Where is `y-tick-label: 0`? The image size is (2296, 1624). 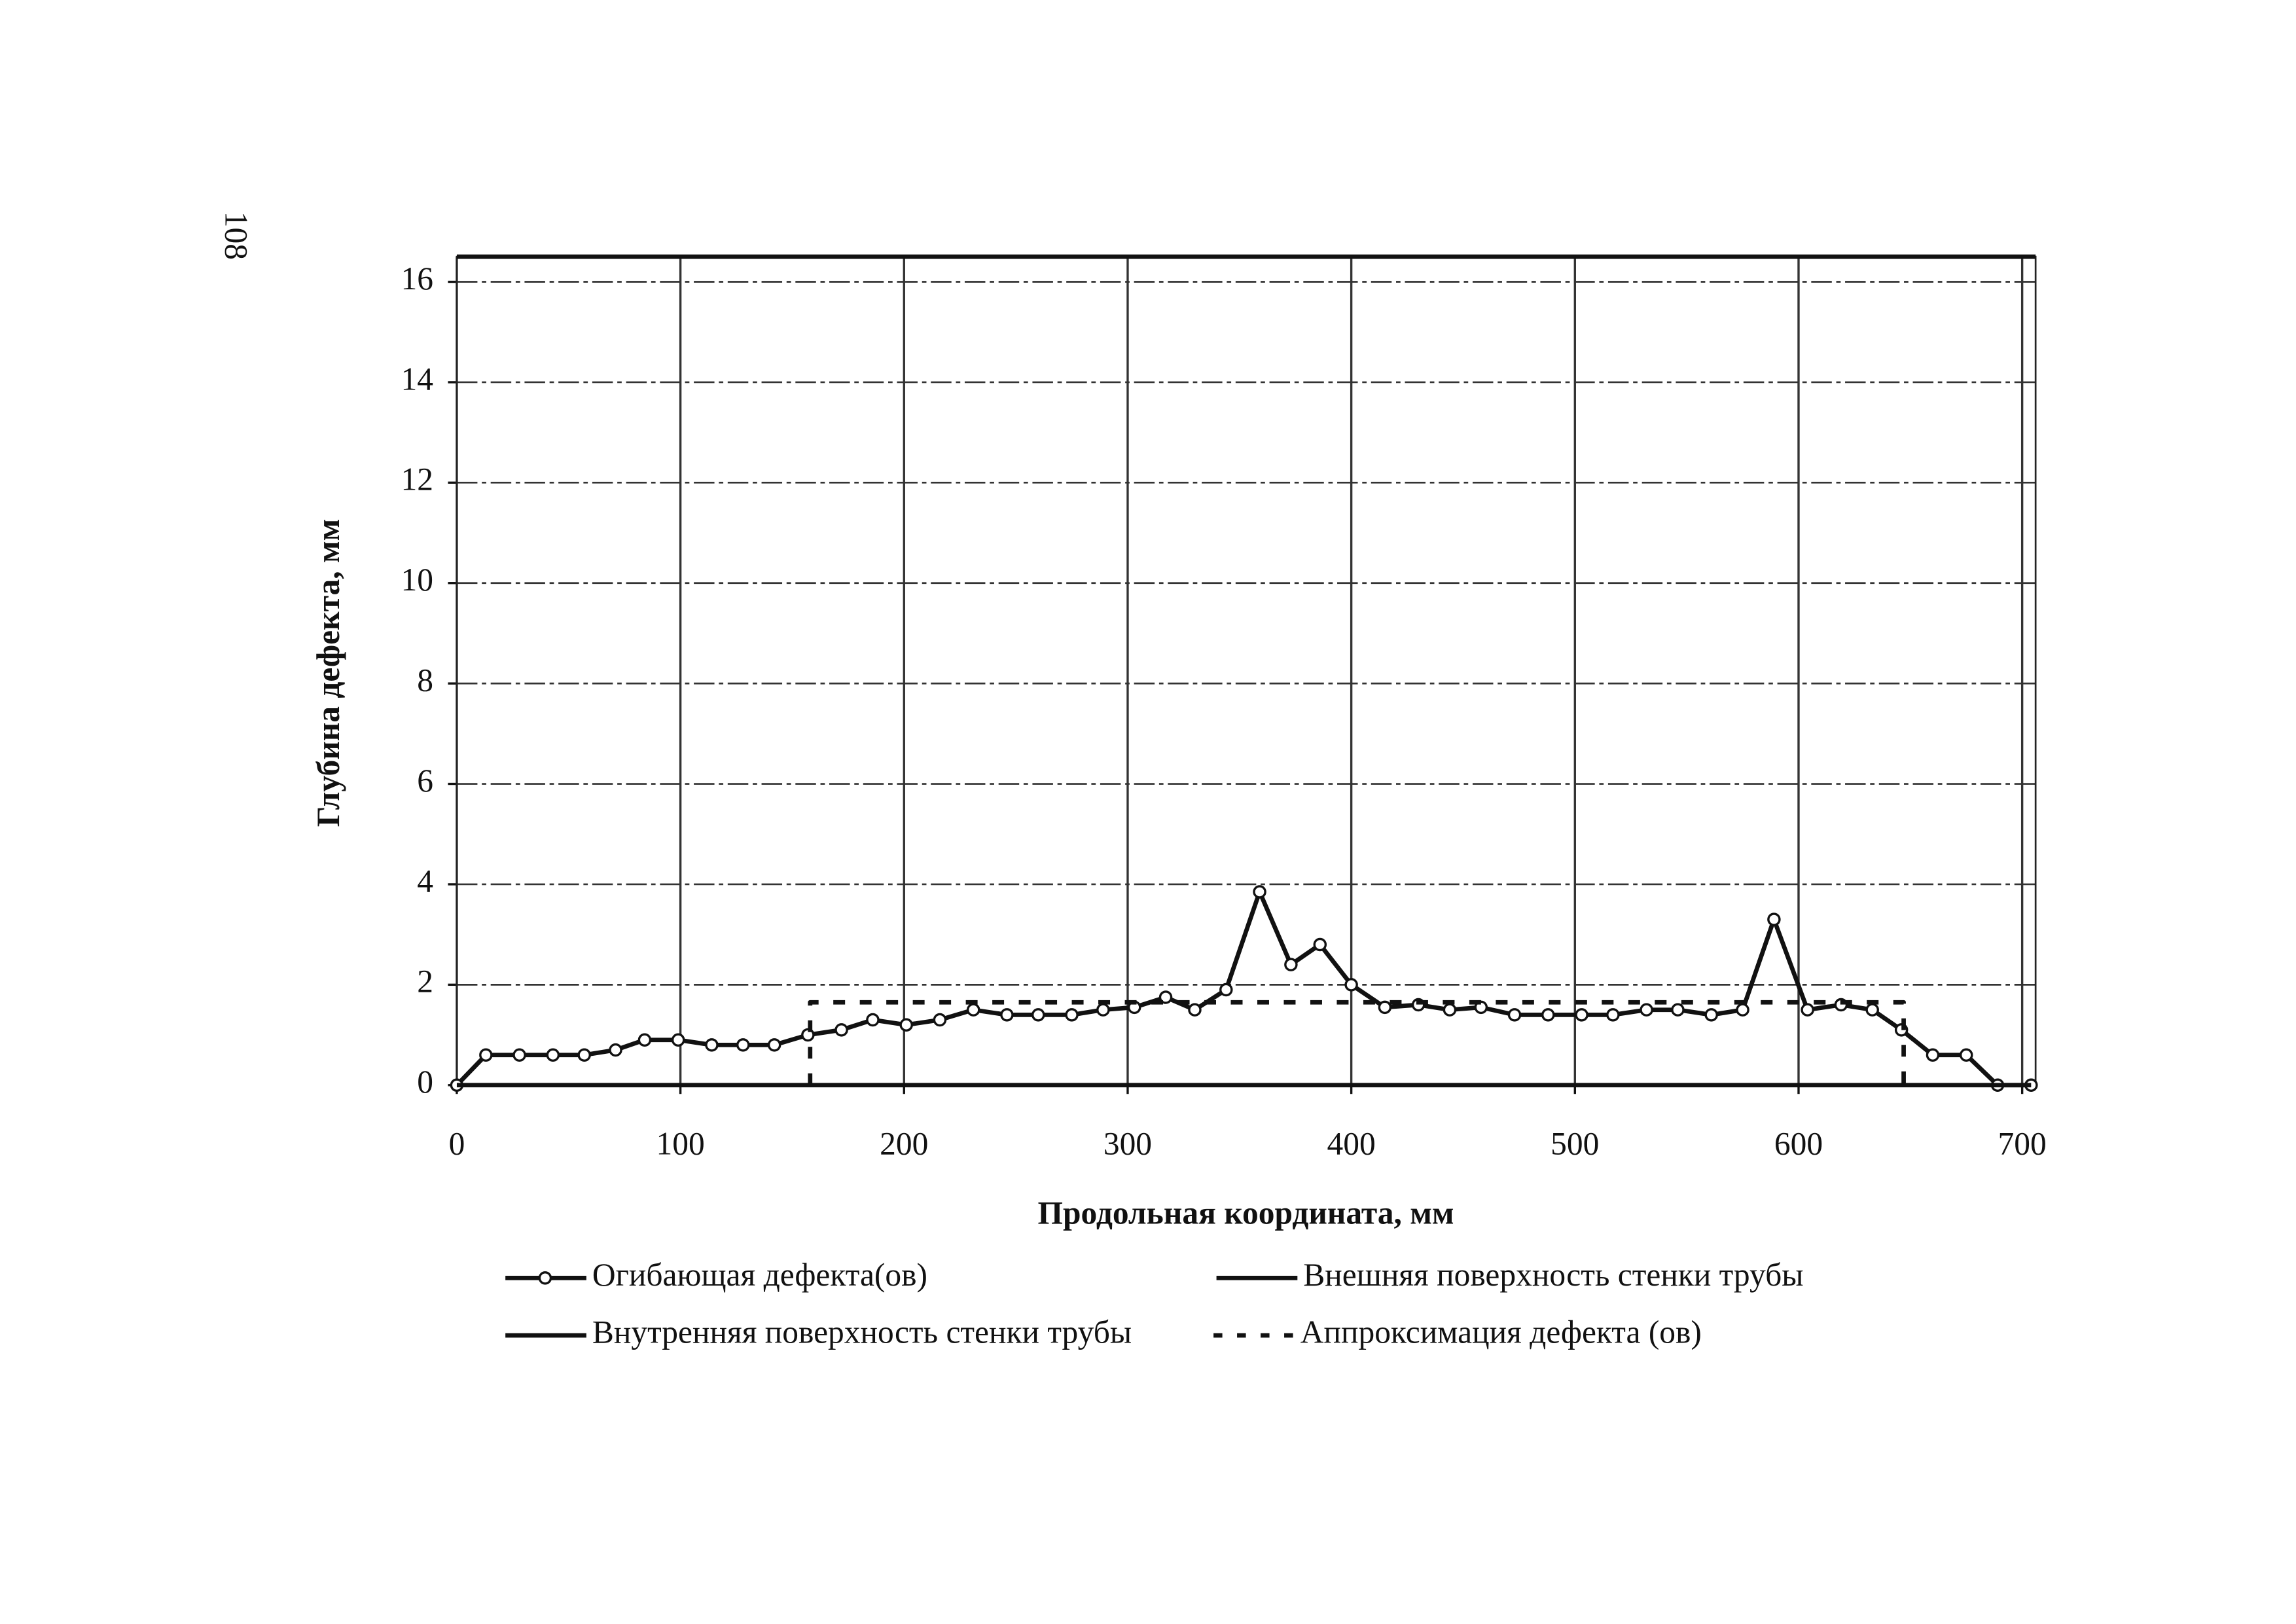 y-tick-label: 0 is located at coordinates (425, 1082).